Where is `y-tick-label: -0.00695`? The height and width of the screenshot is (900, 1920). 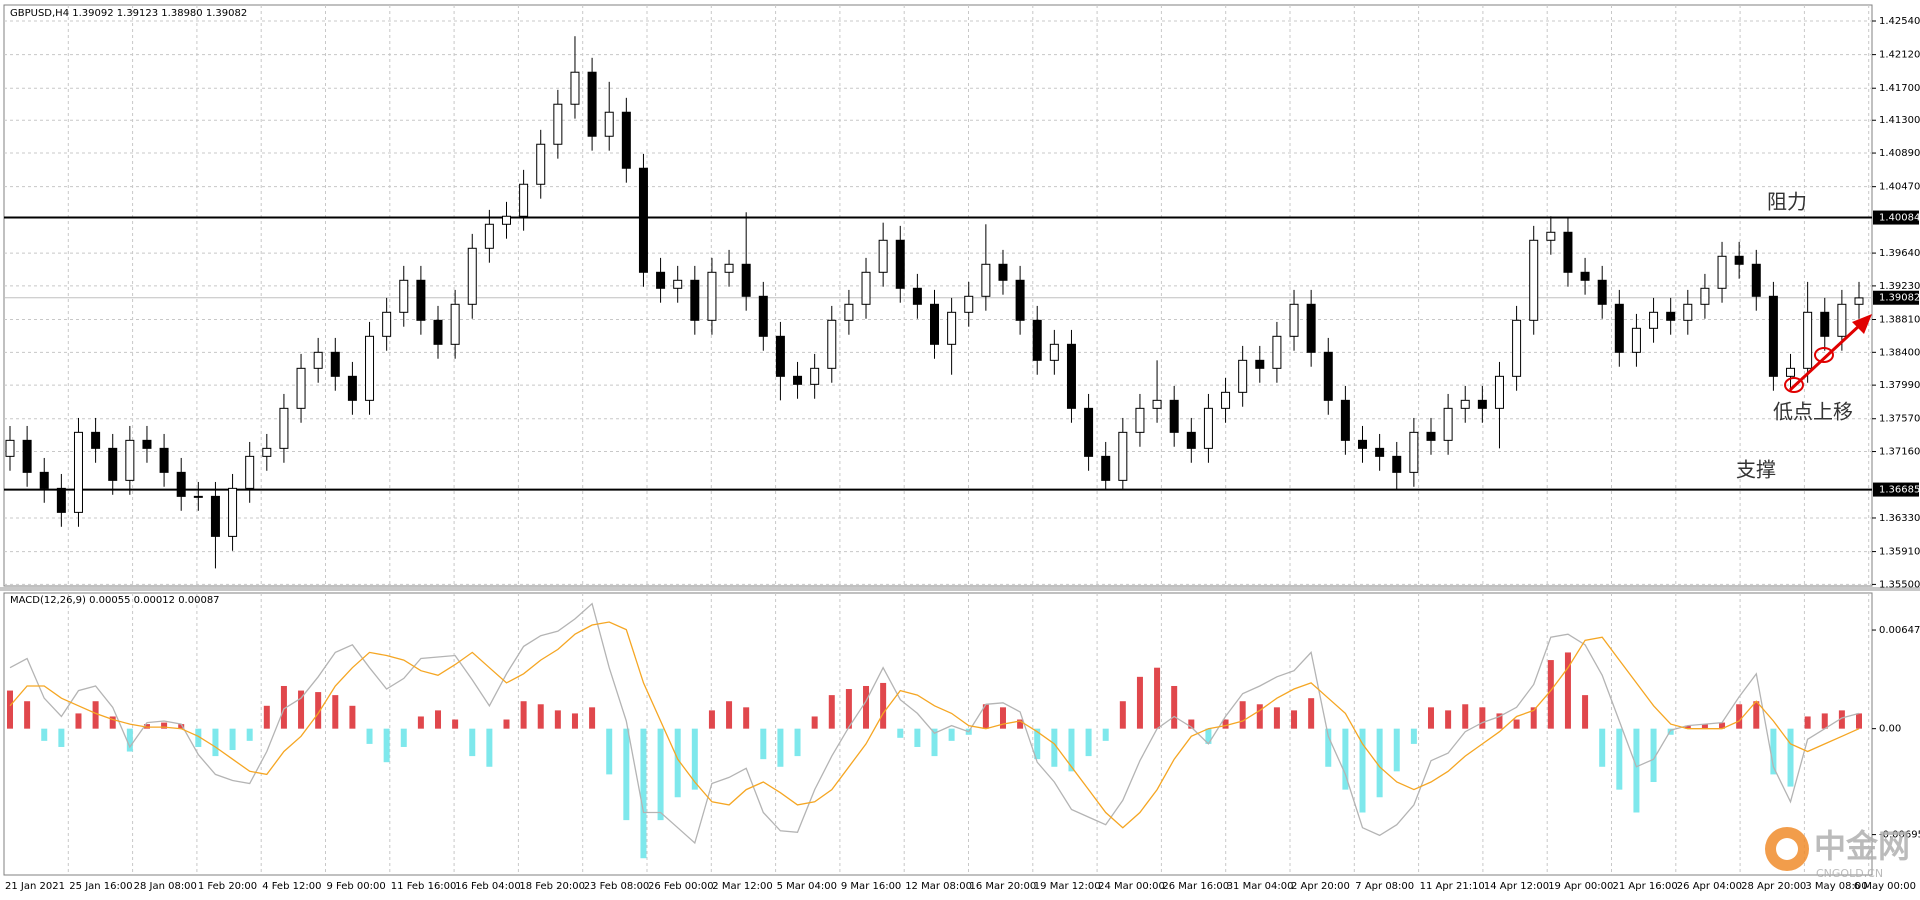 y-tick-label: -0.00695 is located at coordinates (1899, 835).